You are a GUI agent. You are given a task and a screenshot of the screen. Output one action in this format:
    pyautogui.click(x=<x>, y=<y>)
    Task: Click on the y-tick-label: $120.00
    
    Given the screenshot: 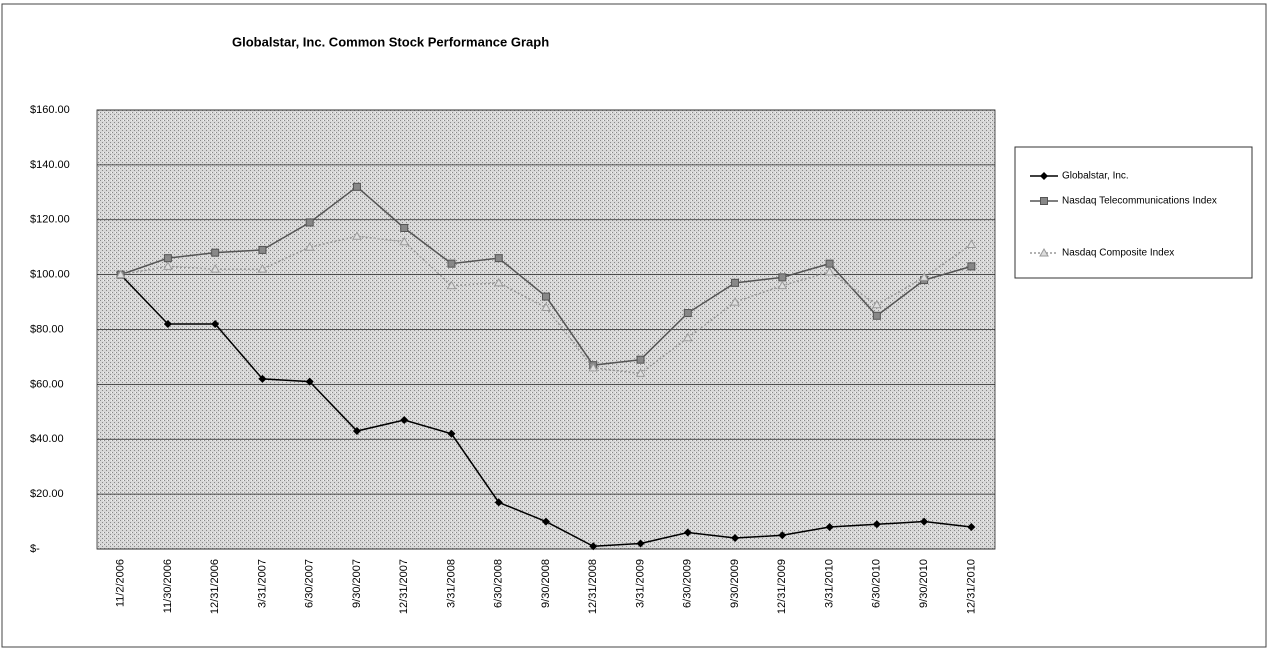 What is the action you would take?
    pyautogui.click(x=50, y=220)
    